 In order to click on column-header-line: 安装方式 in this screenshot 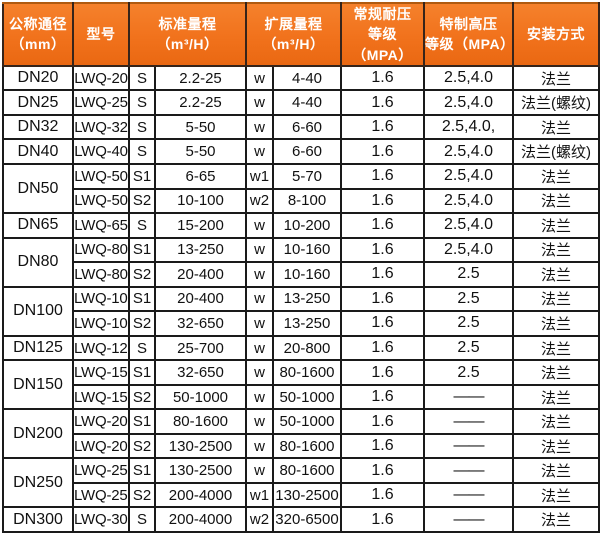, I will do `click(556, 34)`.